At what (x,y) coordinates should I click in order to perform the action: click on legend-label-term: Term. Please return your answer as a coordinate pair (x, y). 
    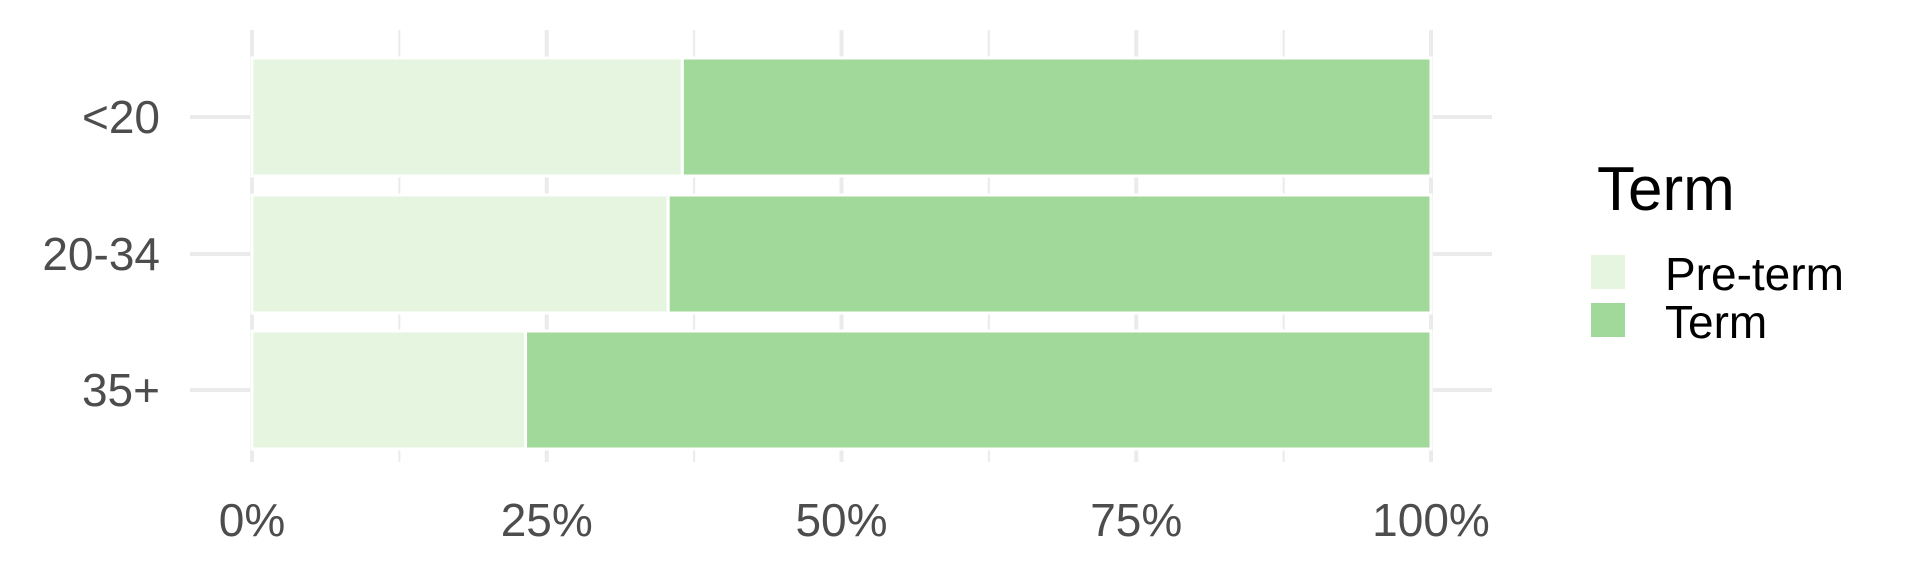
    Looking at the image, I should click on (1716, 322).